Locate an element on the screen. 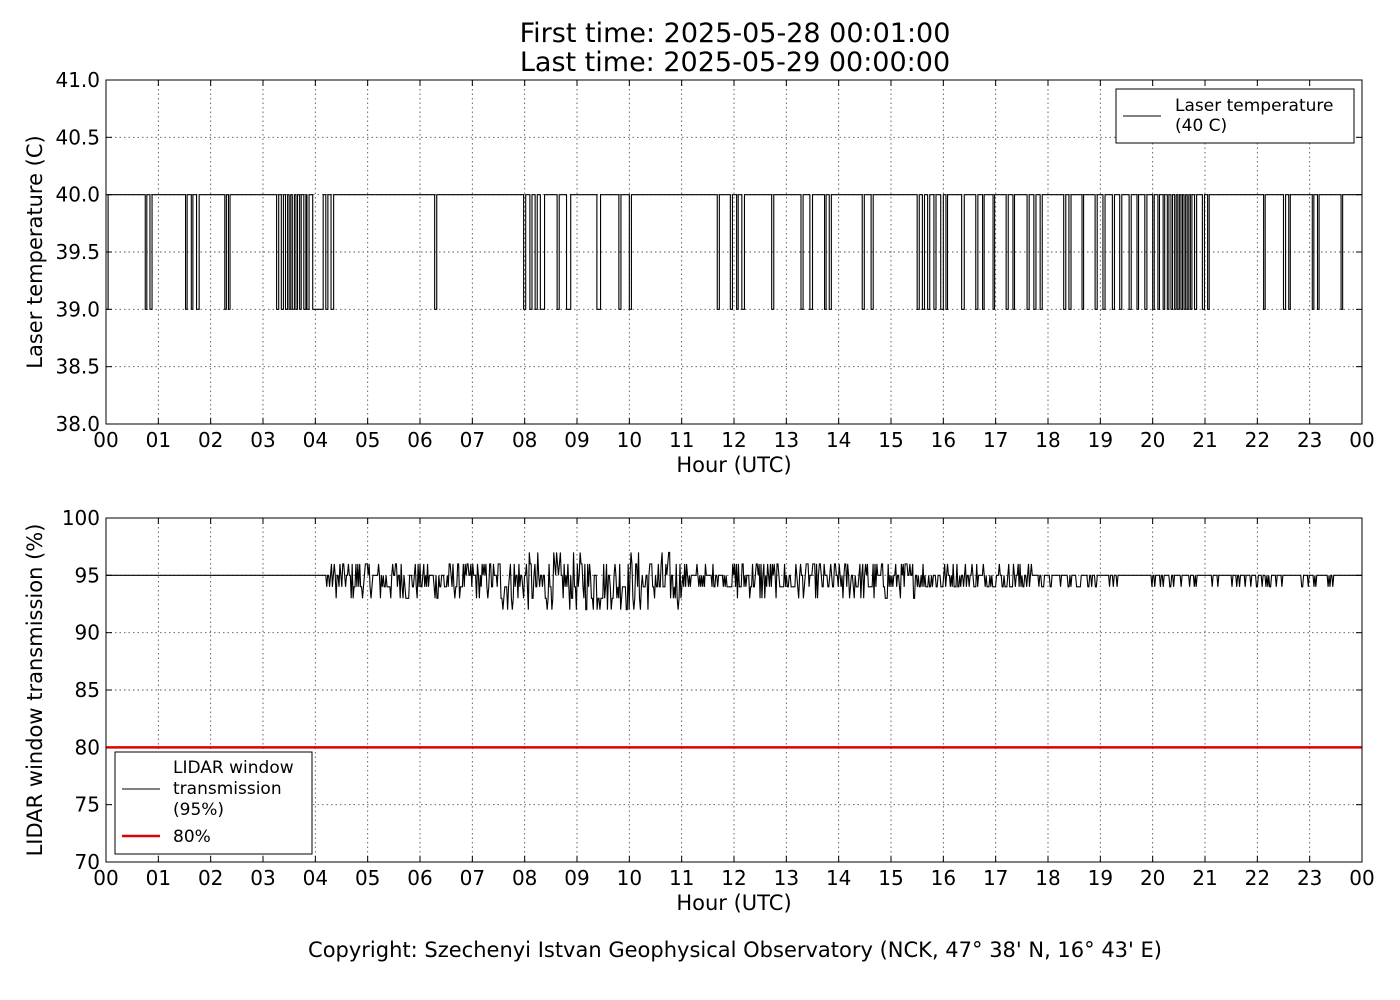 This screenshot has width=1400, height=1000. legend-label-threshold: 80% is located at coordinates (192, 837).